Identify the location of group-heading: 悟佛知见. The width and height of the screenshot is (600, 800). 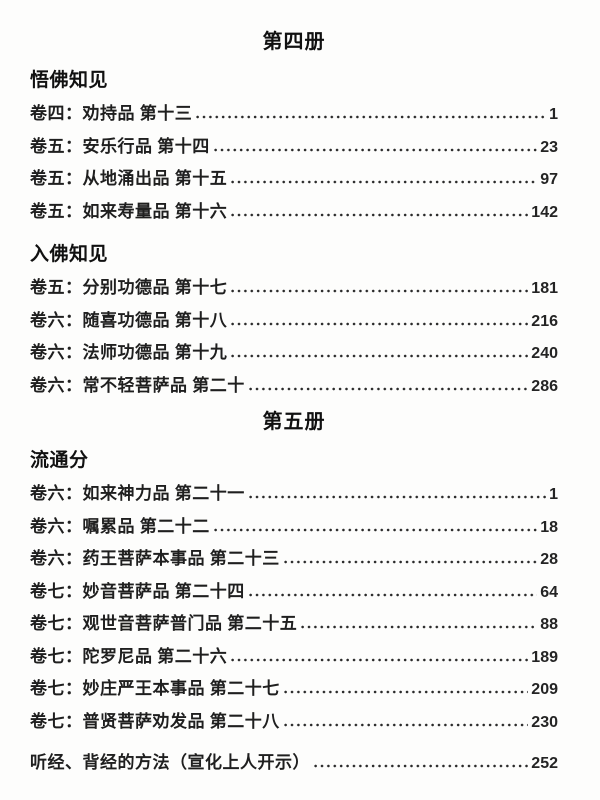
(69, 80).